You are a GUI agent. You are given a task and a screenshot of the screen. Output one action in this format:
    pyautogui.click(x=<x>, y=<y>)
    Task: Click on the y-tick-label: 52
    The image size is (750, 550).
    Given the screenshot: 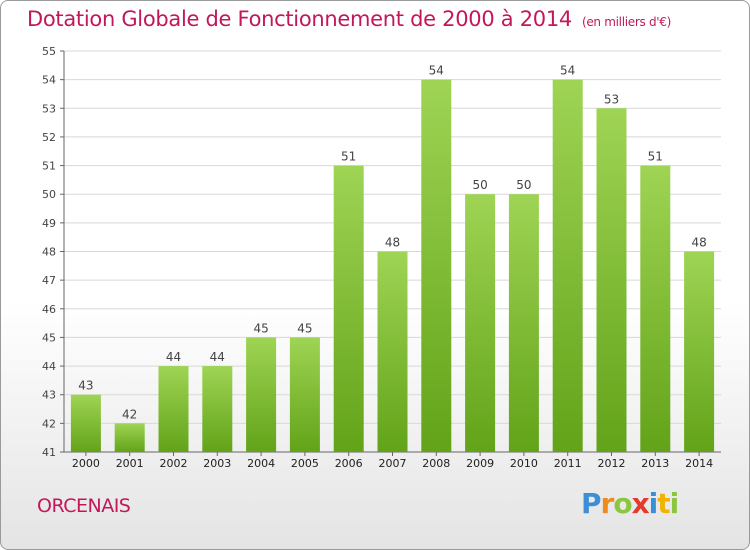 What is the action you would take?
    pyautogui.click(x=49, y=137)
    